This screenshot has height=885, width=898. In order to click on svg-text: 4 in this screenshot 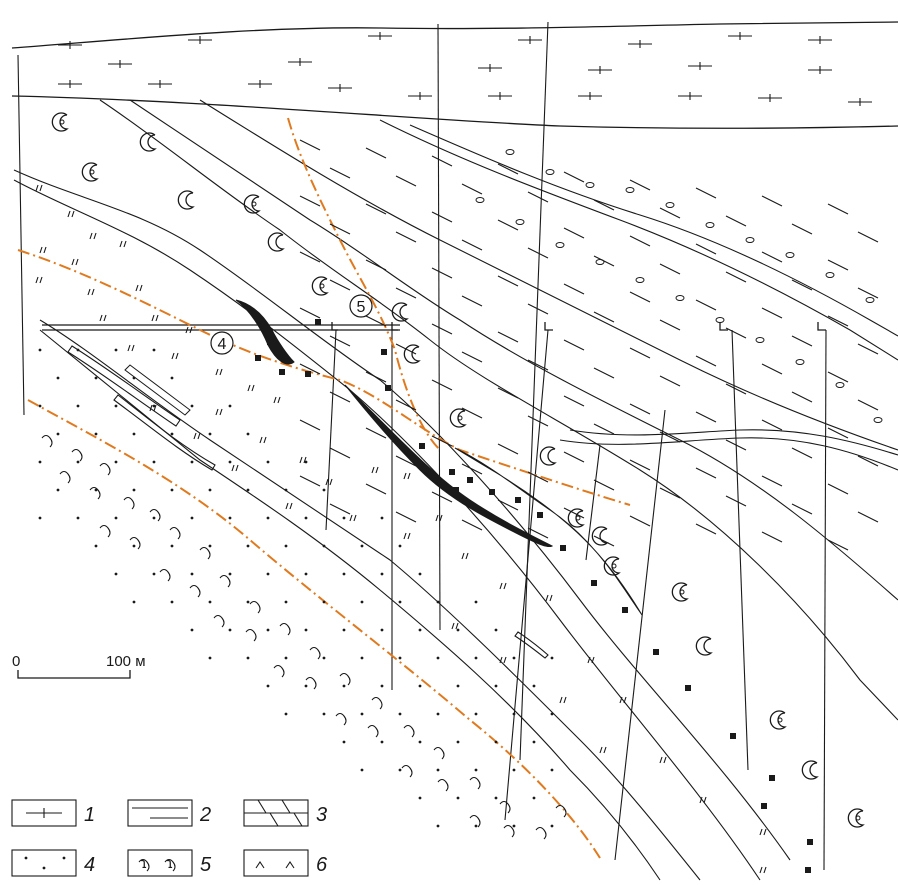, I will do `click(222, 344)`.